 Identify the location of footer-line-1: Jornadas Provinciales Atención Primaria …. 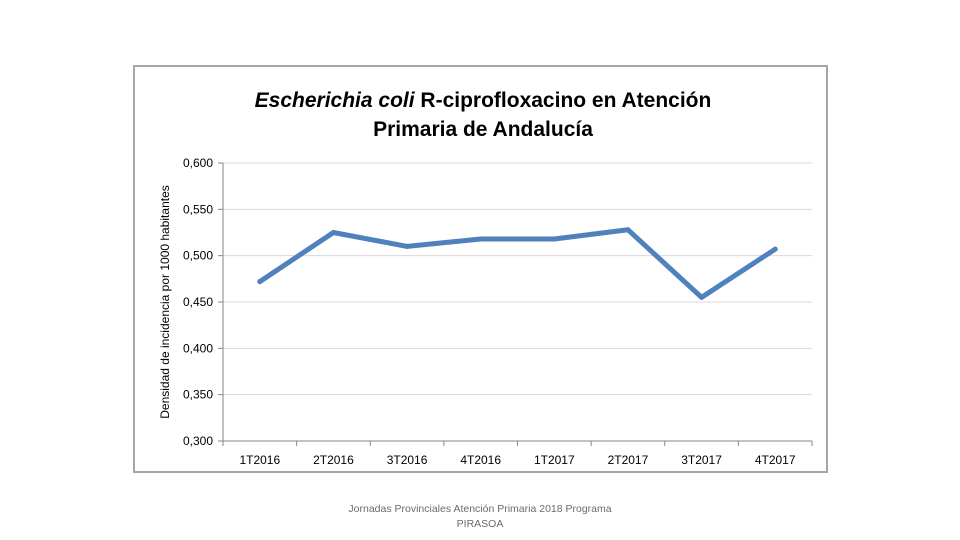
(480, 509).